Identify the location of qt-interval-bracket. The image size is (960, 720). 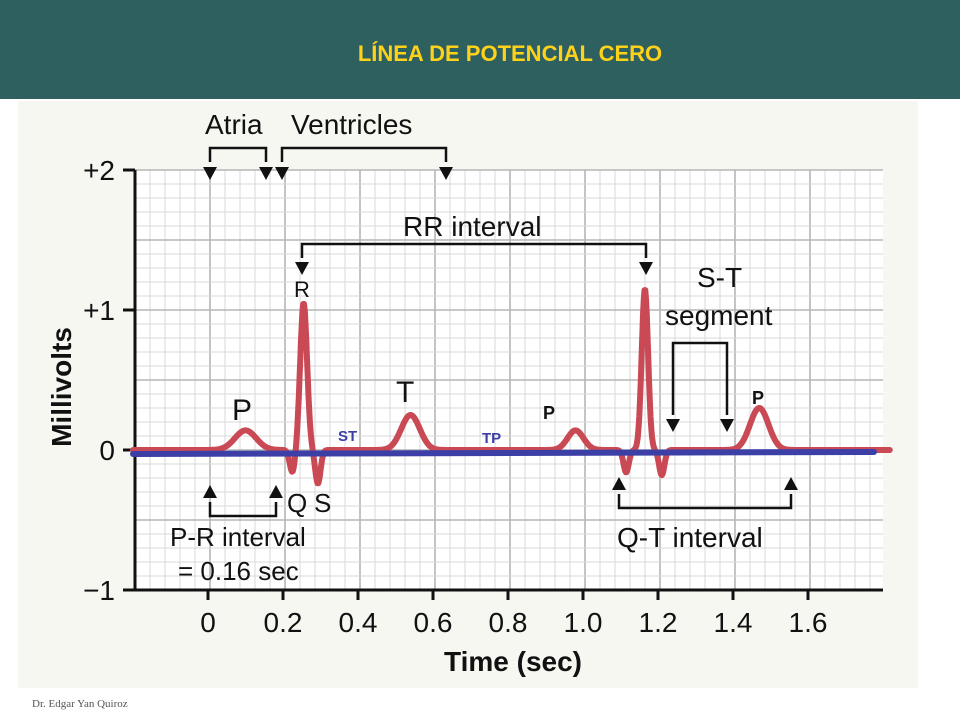
(705, 502).